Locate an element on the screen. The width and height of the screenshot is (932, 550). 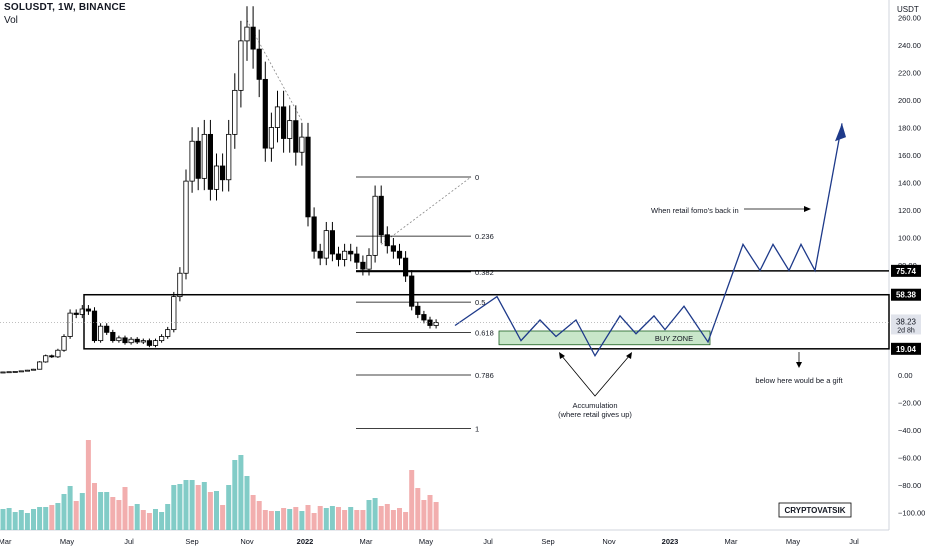
y-tick-label: −60.00 is located at coordinates (909, 458).